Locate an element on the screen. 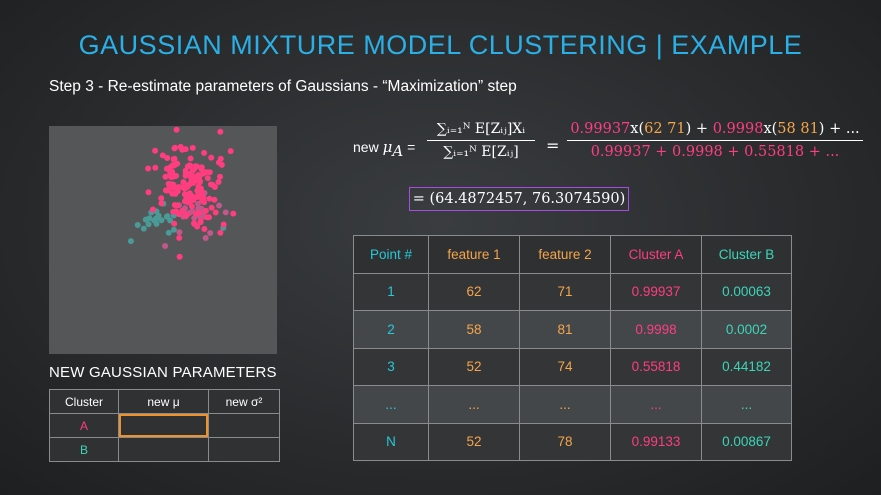 The height and width of the screenshot is (495, 881). header-cluster-a: Cluster A is located at coordinates (656, 254).